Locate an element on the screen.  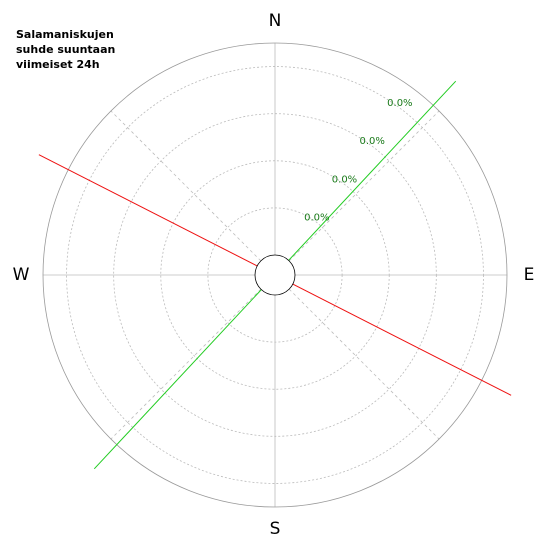
direction-label: S is located at coordinates (275, 529).